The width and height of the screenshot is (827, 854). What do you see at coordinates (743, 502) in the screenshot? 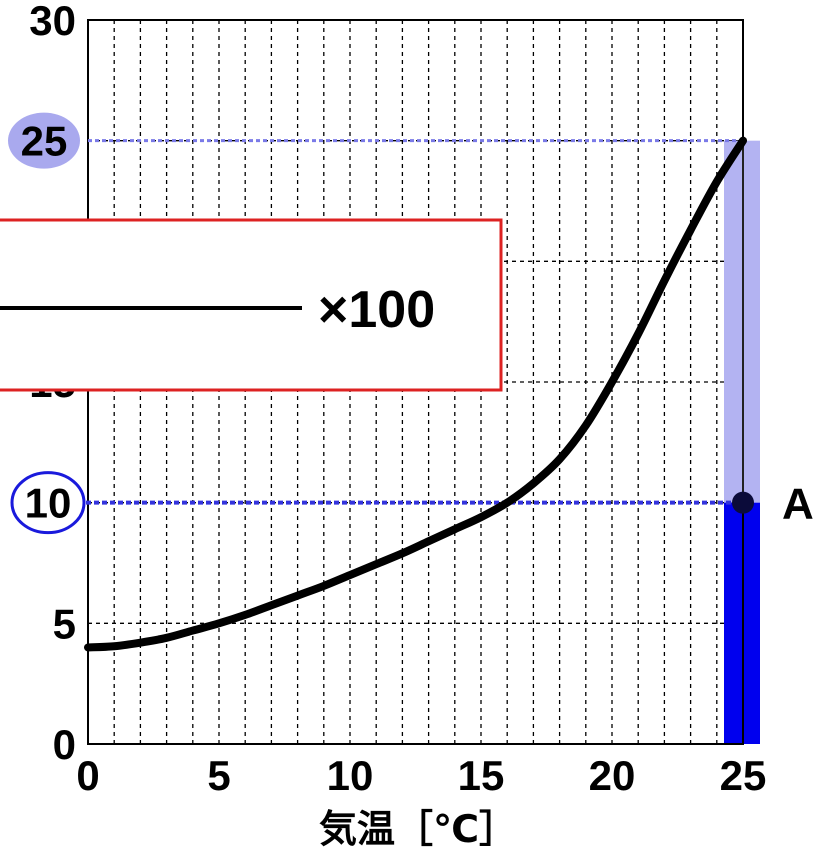
I see `point-a-marker` at bounding box center [743, 502].